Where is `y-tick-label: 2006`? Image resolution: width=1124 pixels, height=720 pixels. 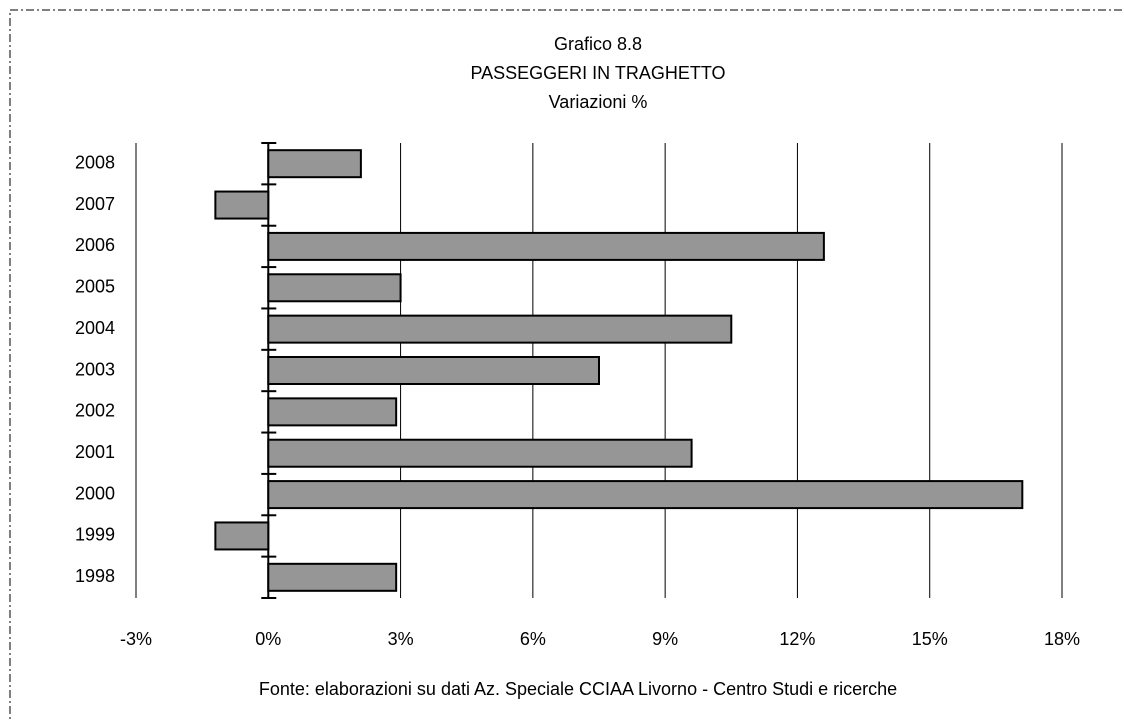 y-tick-label: 2006 is located at coordinates (95, 245).